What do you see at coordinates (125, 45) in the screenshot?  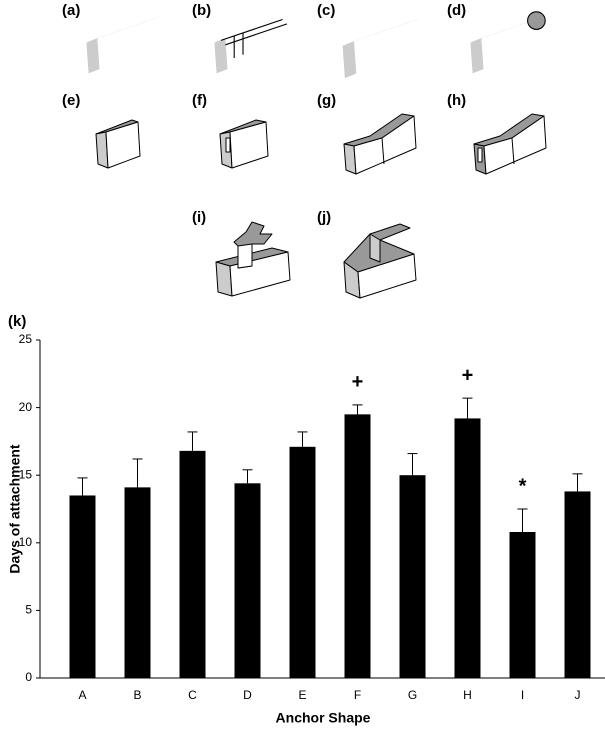 I see `shape-a` at bounding box center [125, 45].